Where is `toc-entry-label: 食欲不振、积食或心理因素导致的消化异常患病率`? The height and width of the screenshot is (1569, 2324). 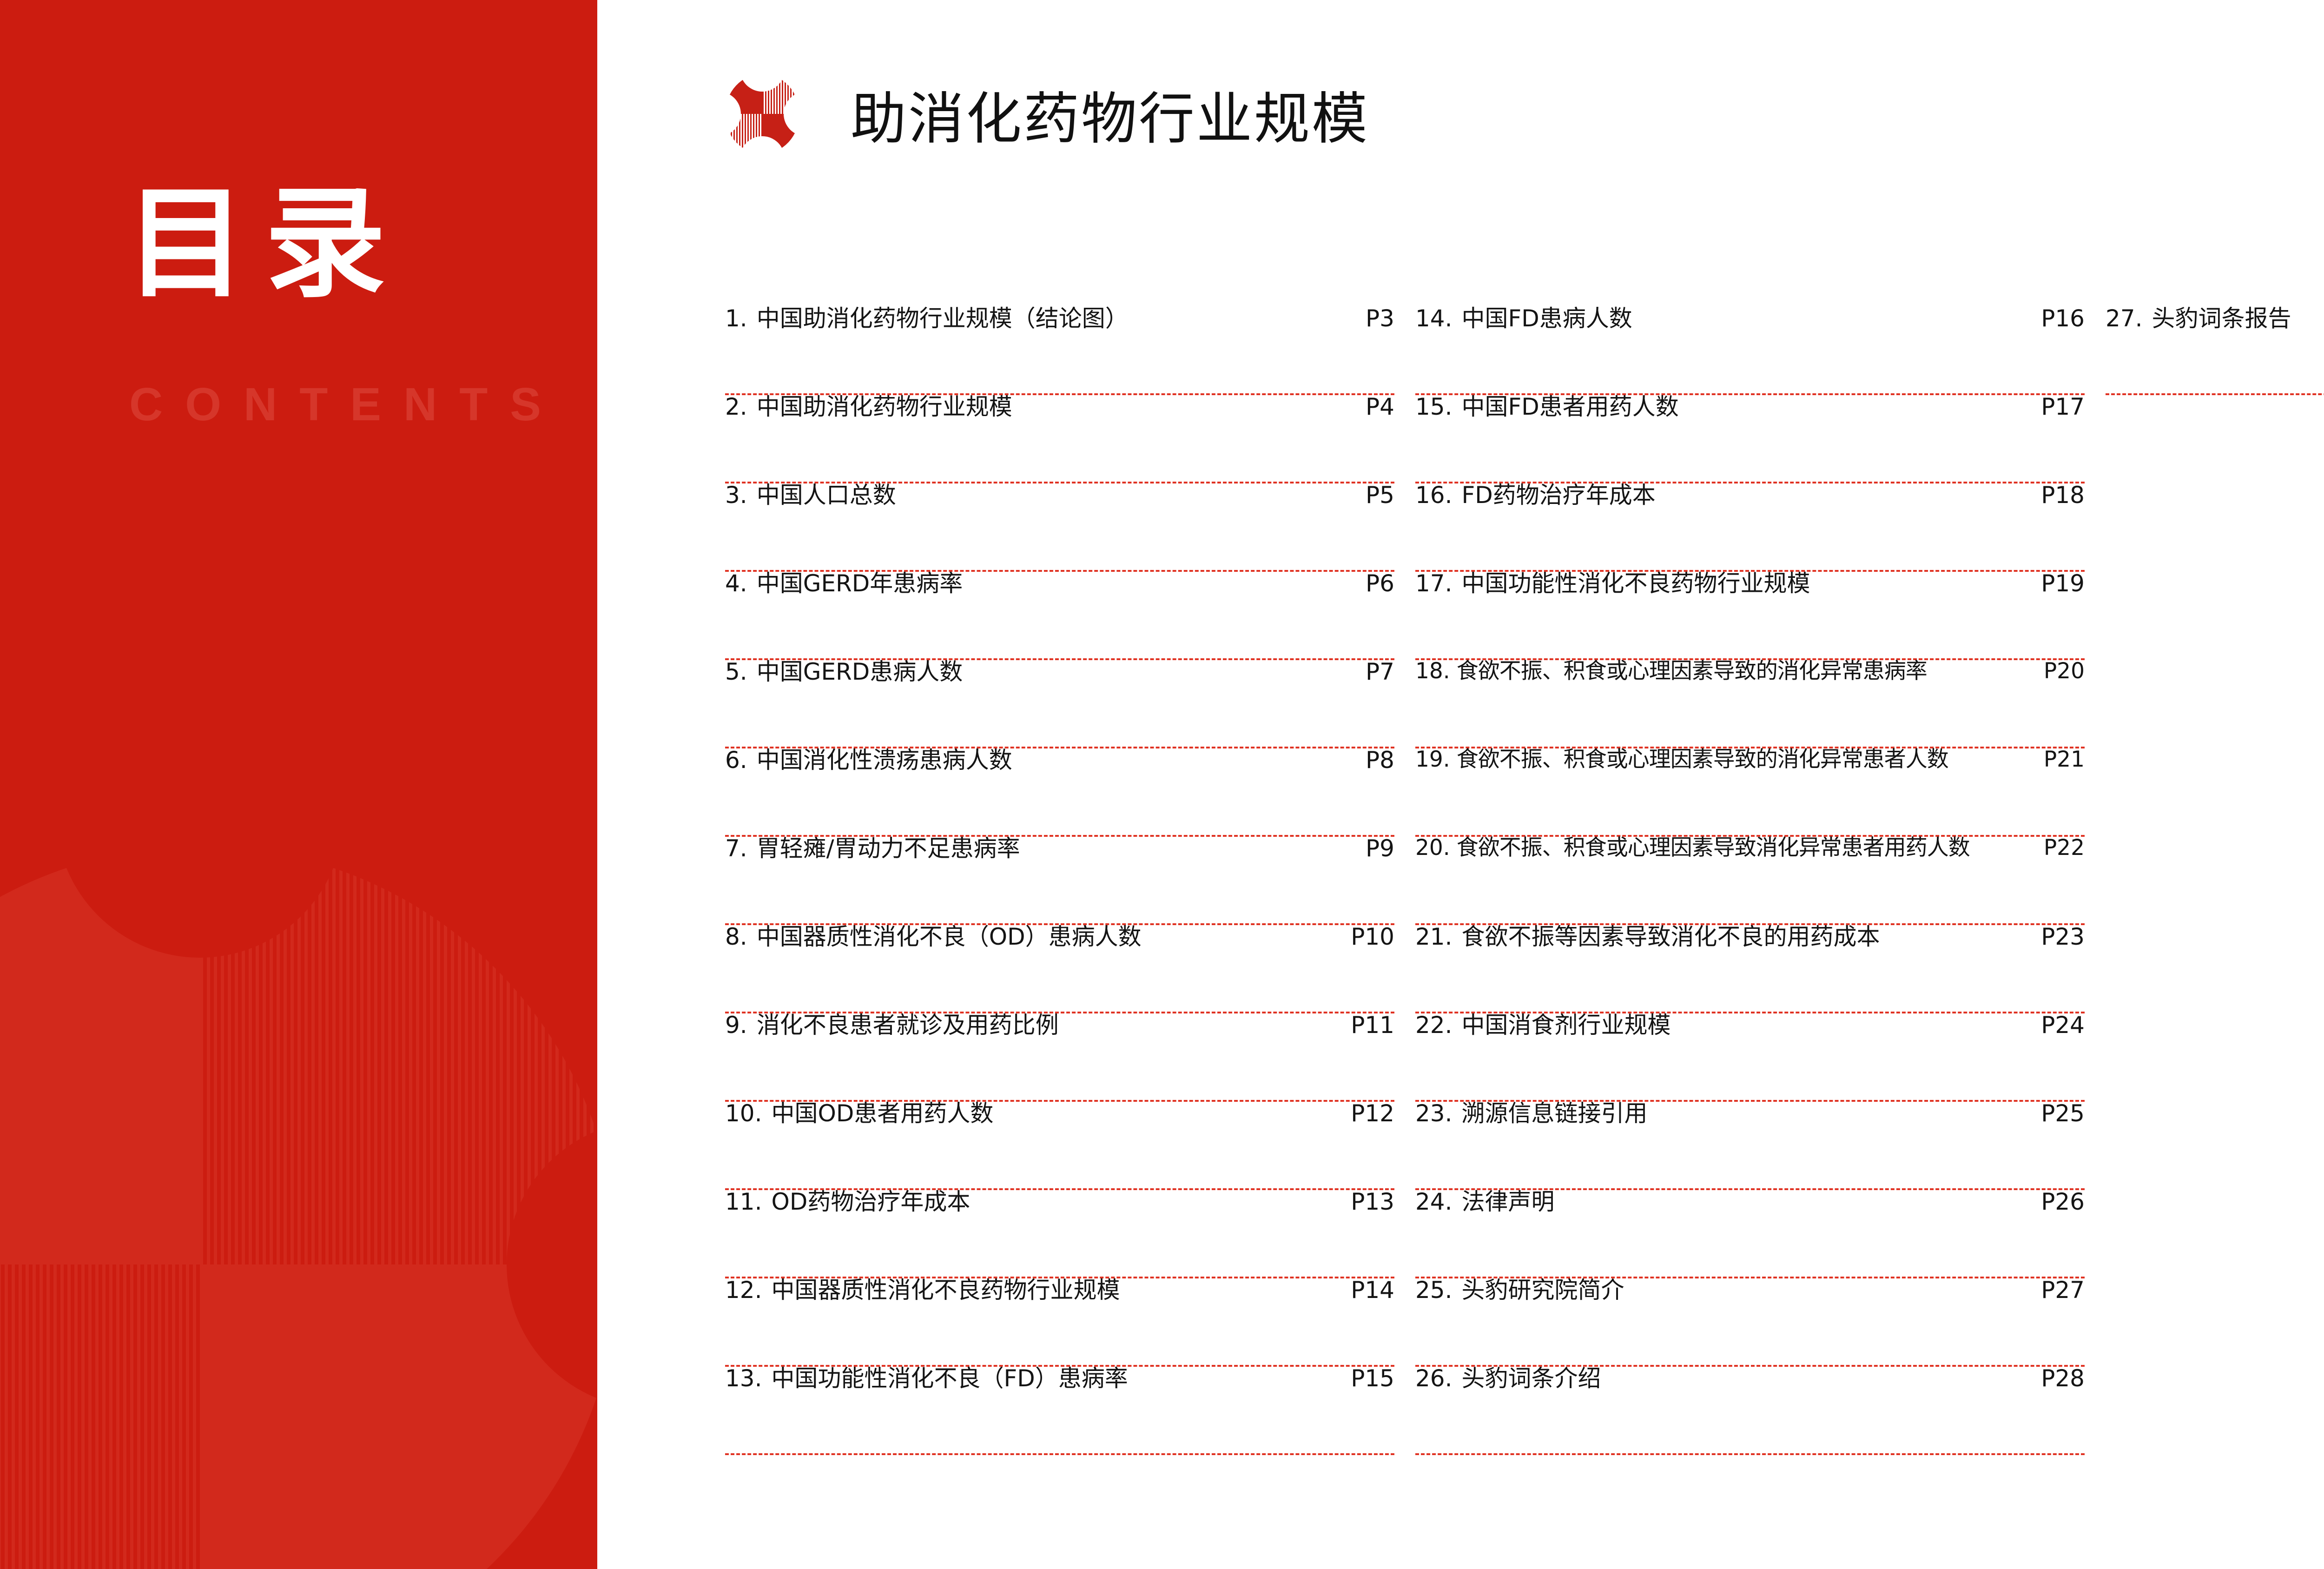
toc-entry-label: 食欲不振、积食或心理因素导致的消化异常患病率 is located at coordinates (1692, 671).